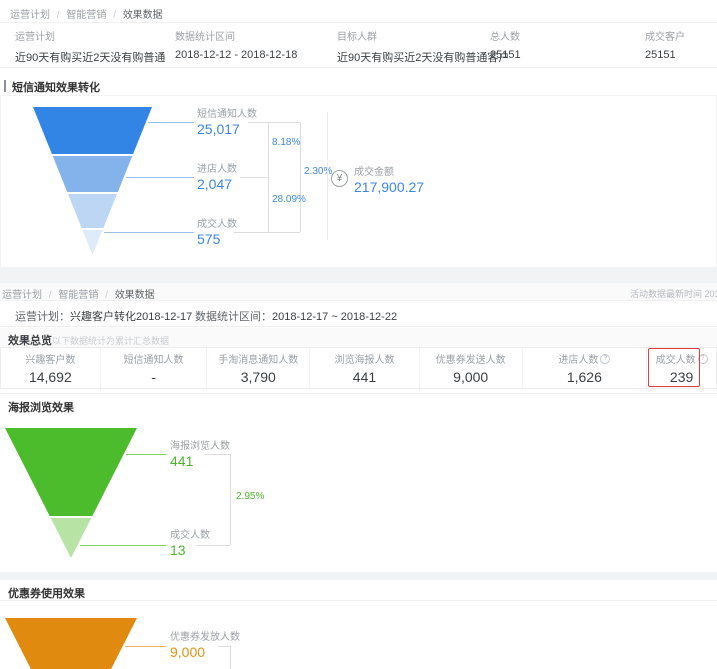  I want to click on field-label: 总人数, so click(505, 37).